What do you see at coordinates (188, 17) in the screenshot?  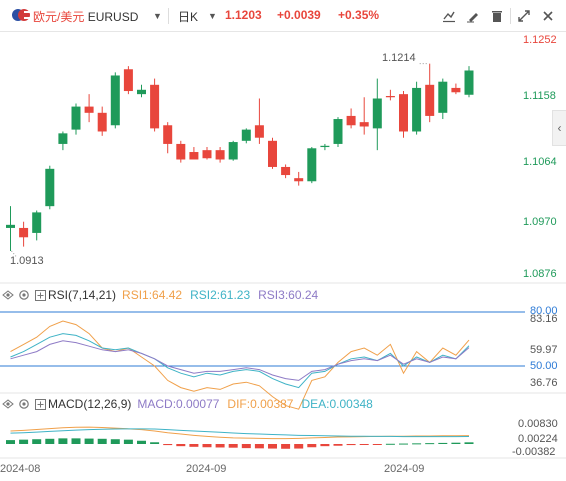 I see `period-selector: 日K` at bounding box center [188, 17].